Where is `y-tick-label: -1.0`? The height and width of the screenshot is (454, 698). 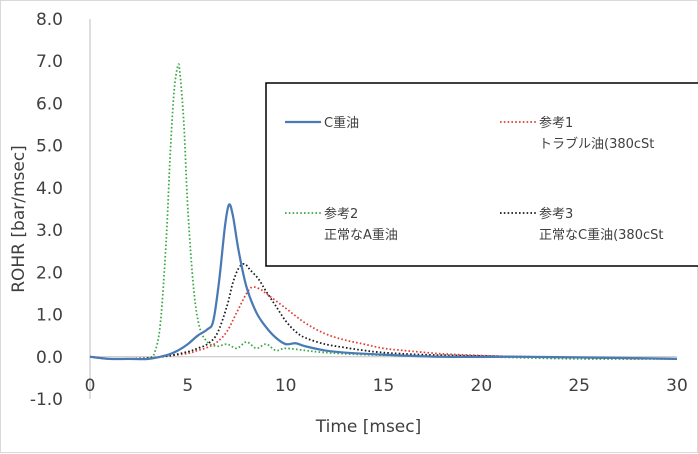 y-tick-label: -1.0 is located at coordinates (46, 400).